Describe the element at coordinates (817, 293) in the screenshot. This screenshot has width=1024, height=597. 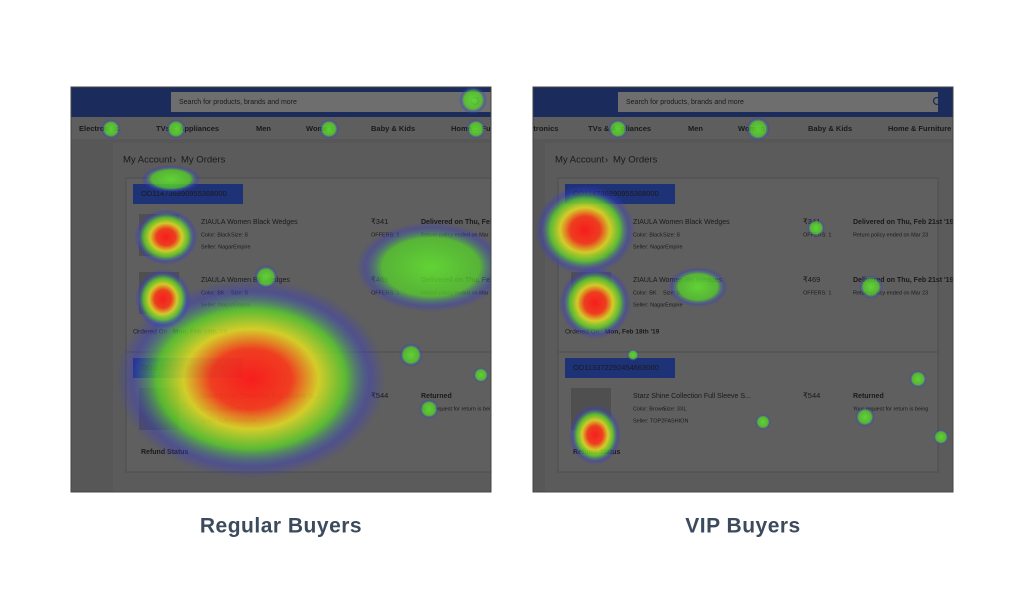
I see `offers: OFFERS: 1` at that location.